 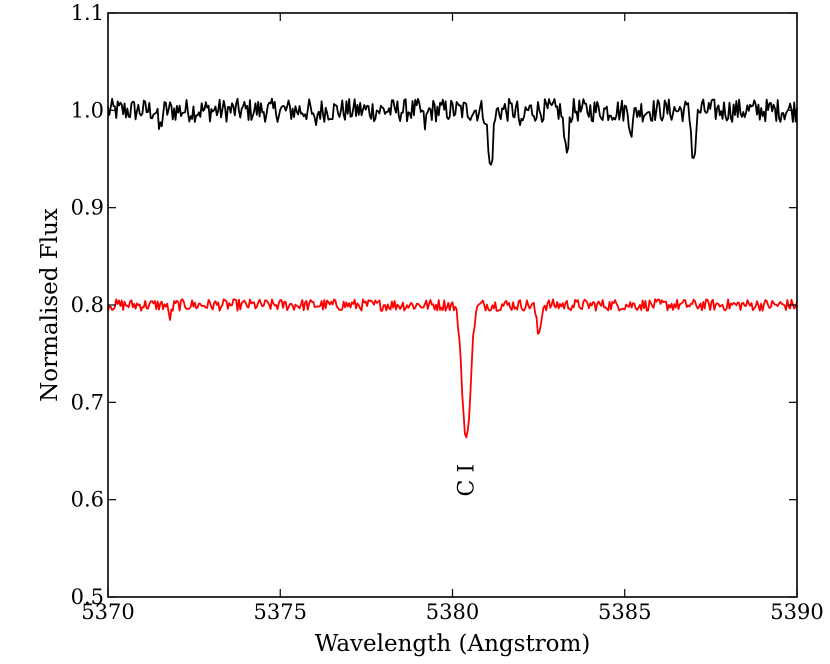 I want to click on y-tick-label: 0.7, so click(x=87, y=402).